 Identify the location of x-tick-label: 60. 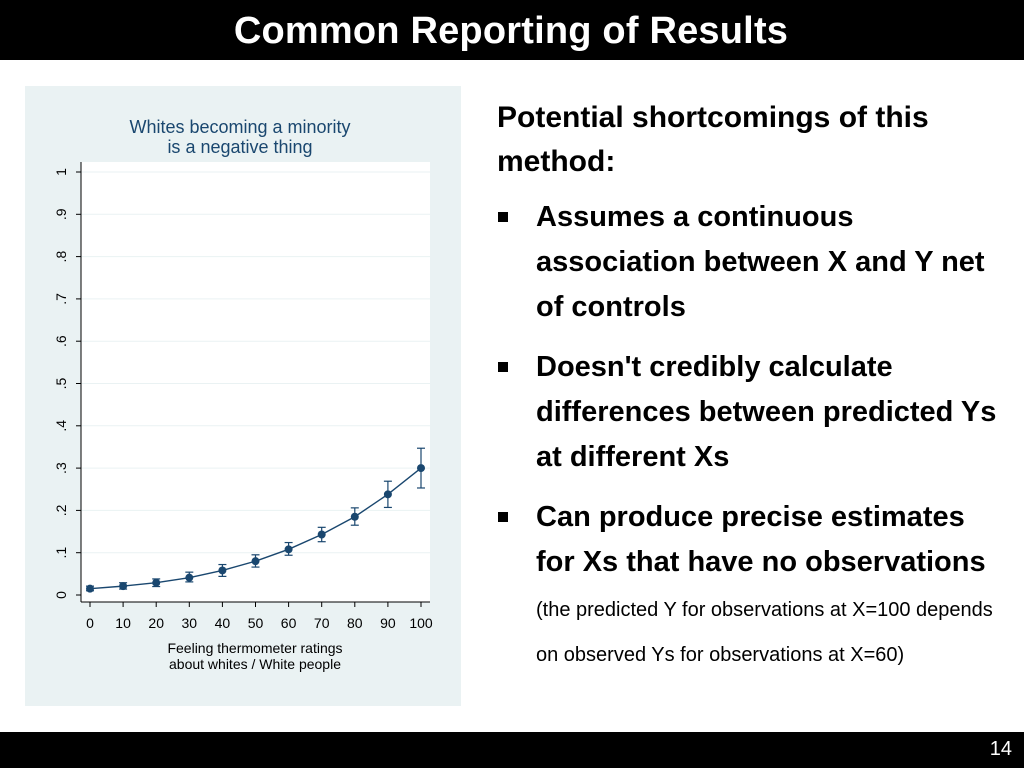
(289, 623).